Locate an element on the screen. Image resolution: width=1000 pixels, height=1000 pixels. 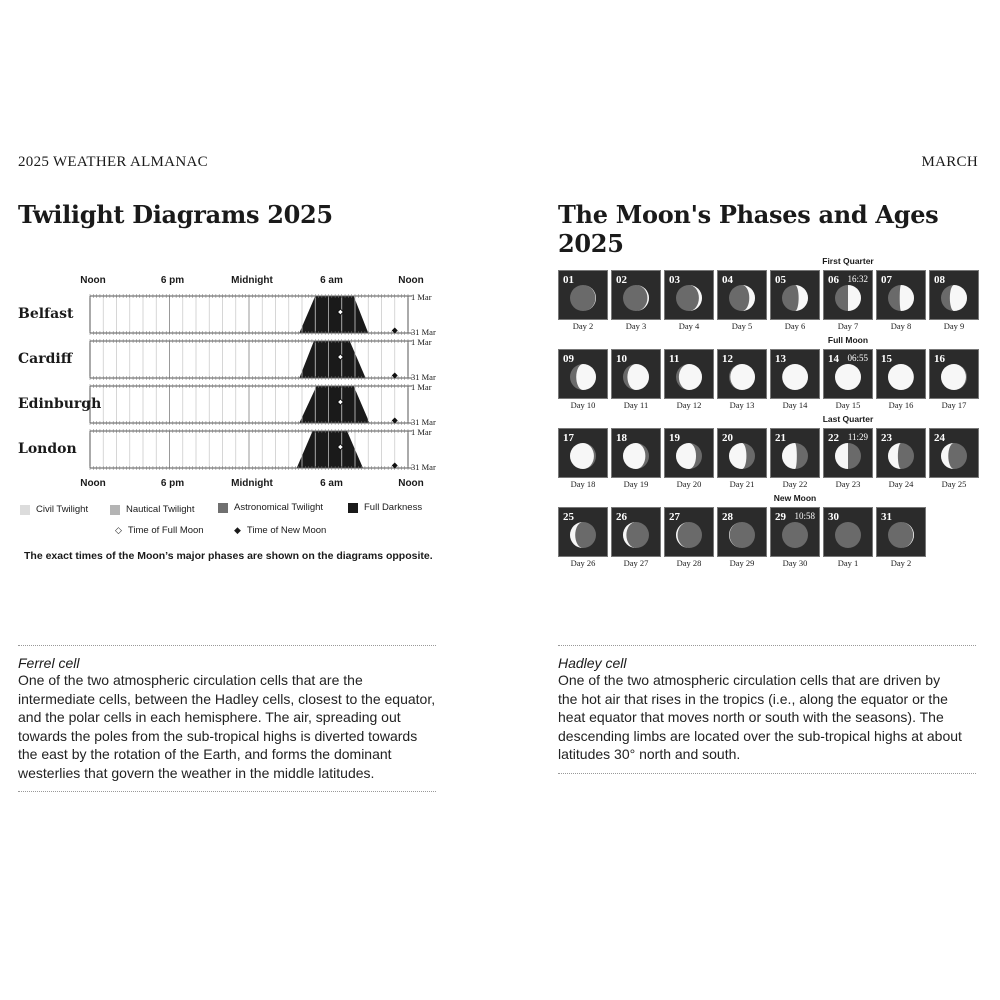
legend-new-moon: ◆ Time of New Moon is located at coordinates (280, 530).